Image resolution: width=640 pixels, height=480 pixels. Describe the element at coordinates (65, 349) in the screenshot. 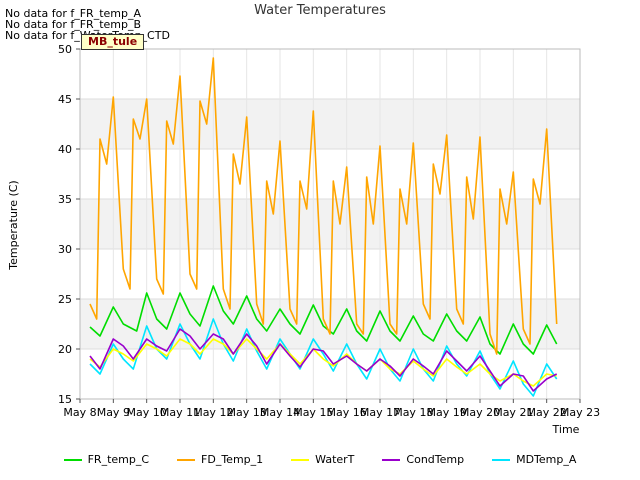

I see `y-tick-label: 20` at that location.